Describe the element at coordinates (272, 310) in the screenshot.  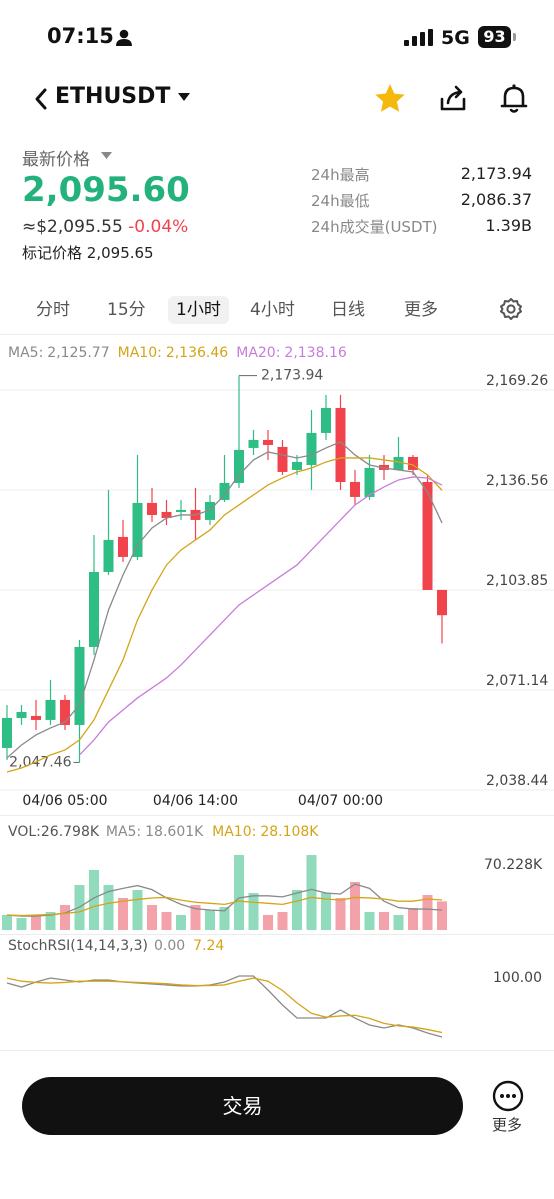
I see `timeframe-tab: 4小时` at that location.